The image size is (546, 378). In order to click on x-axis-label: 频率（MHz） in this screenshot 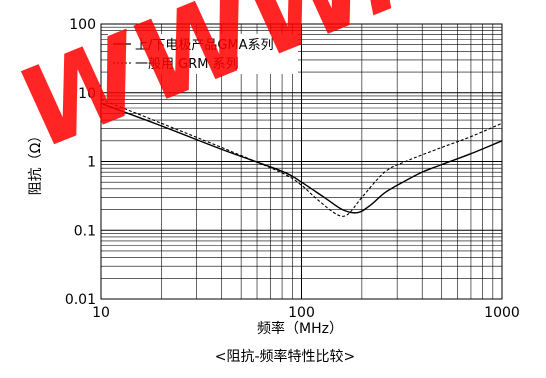, I will do `click(300, 328)`.